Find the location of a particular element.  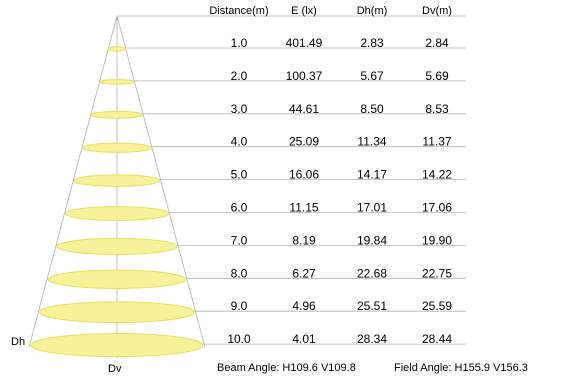

cell-dv: 19.90 is located at coordinates (437, 240).